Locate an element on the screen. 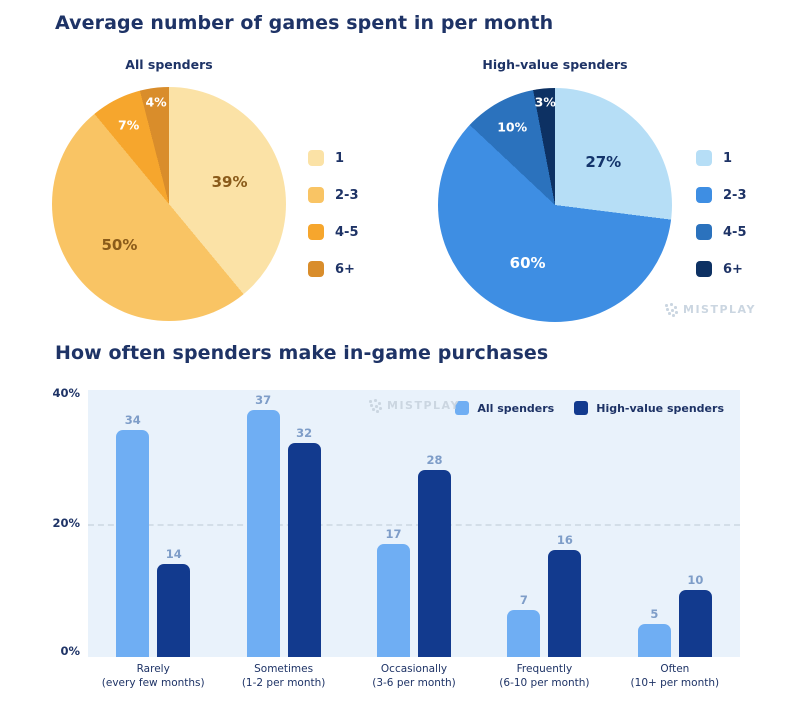 This screenshot has height=705, width=786. bar-value-label: 5 is located at coordinates (654, 613).